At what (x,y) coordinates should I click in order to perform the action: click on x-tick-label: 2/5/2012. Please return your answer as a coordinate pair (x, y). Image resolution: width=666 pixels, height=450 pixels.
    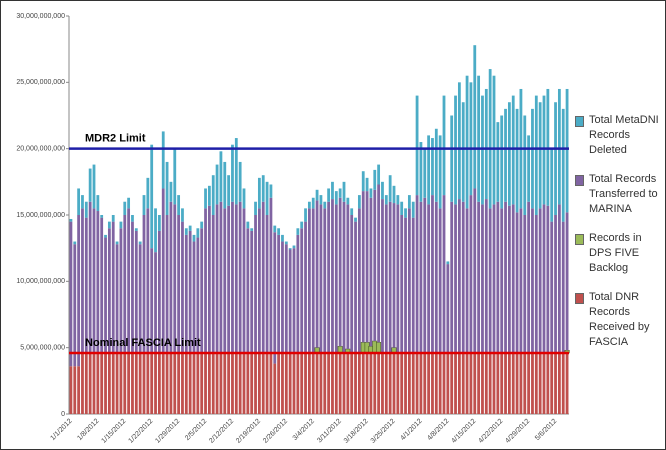
    Looking at the image, I should click on (196, 430).